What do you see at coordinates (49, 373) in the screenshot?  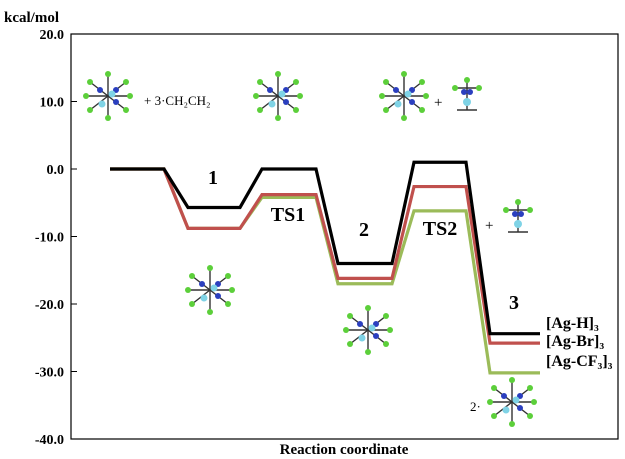 I see `y-tick-label: -30.0` at bounding box center [49, 373].